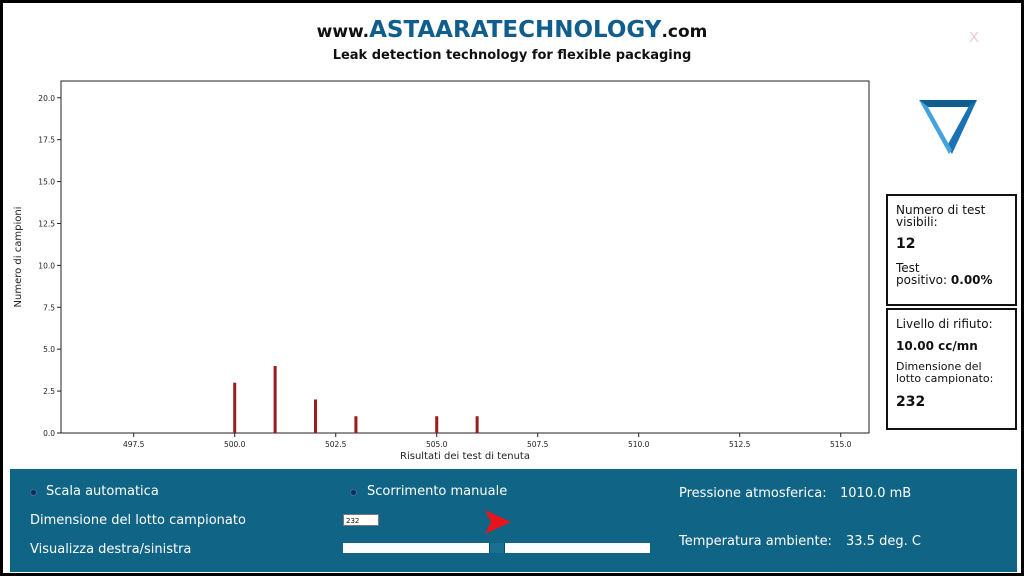 Image resolution: width=1024 pixels, height=576 pixels. What do you see at coordinates (46, 182) in the screenshot?
I see `y-tick-label: 15.0` at bounding box center [46, 182].